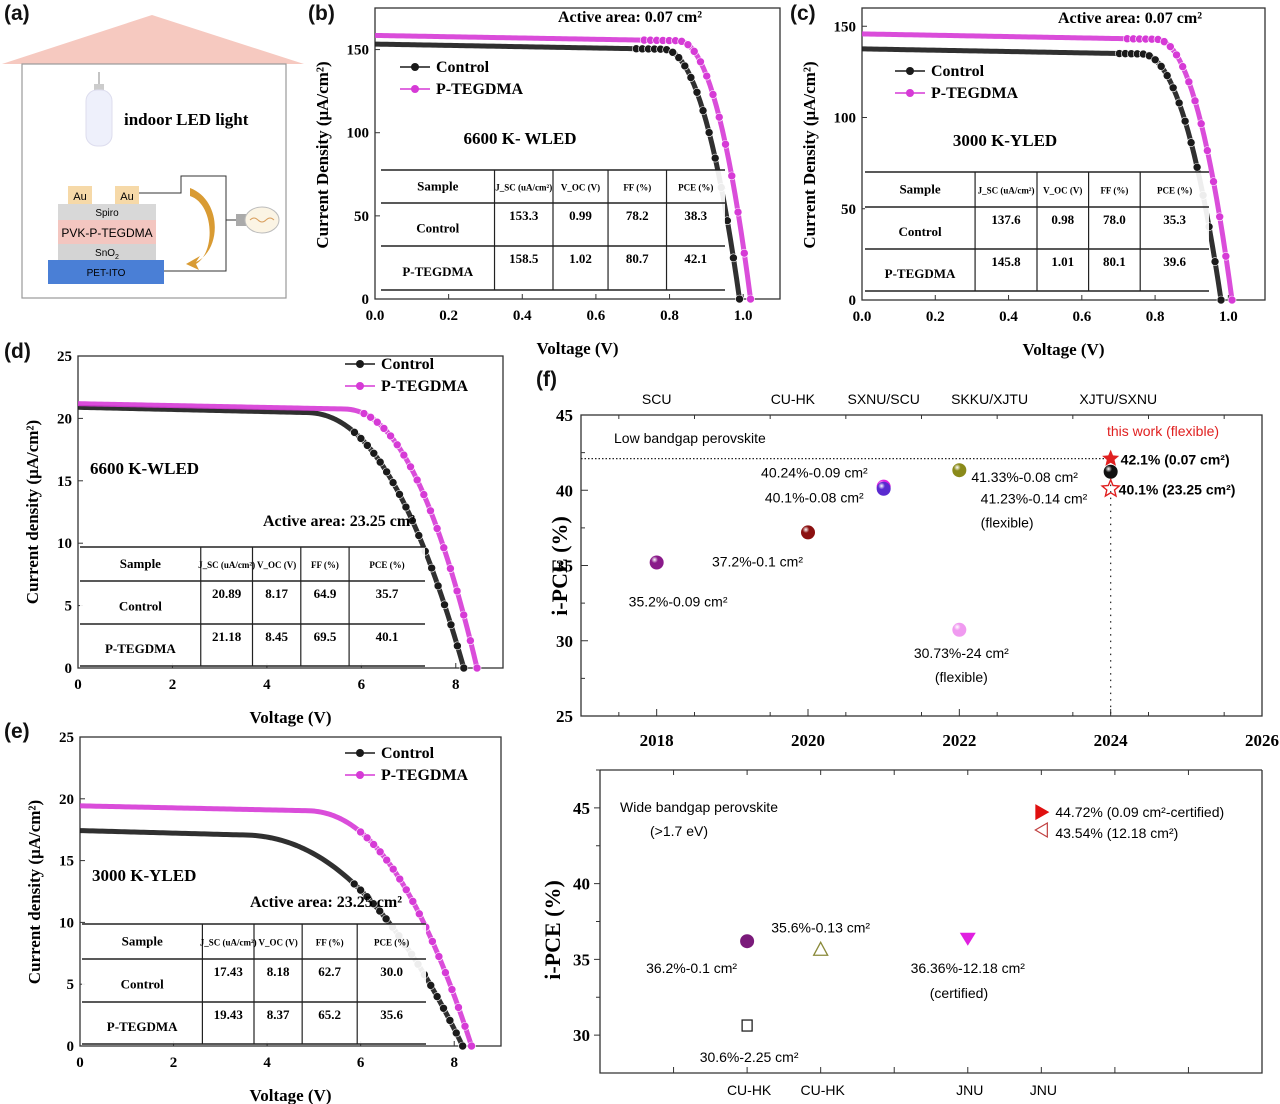  Describe the element at coordinates (678, 601) in the screenshot. I see `data-point-label: 35.2%-0.09 cm²` at that location.